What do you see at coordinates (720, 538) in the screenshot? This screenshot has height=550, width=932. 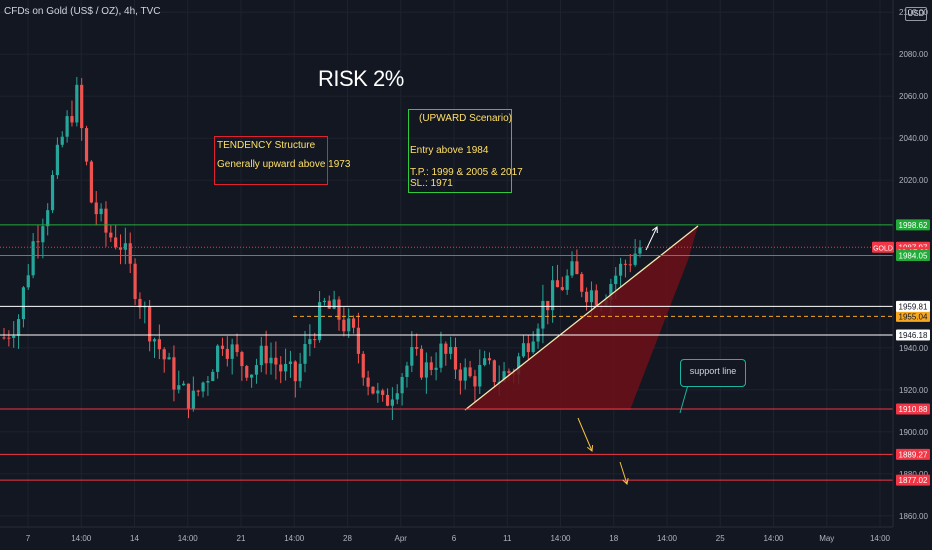 I see `time-tick-label: 25` at bounding box center [720, 538].